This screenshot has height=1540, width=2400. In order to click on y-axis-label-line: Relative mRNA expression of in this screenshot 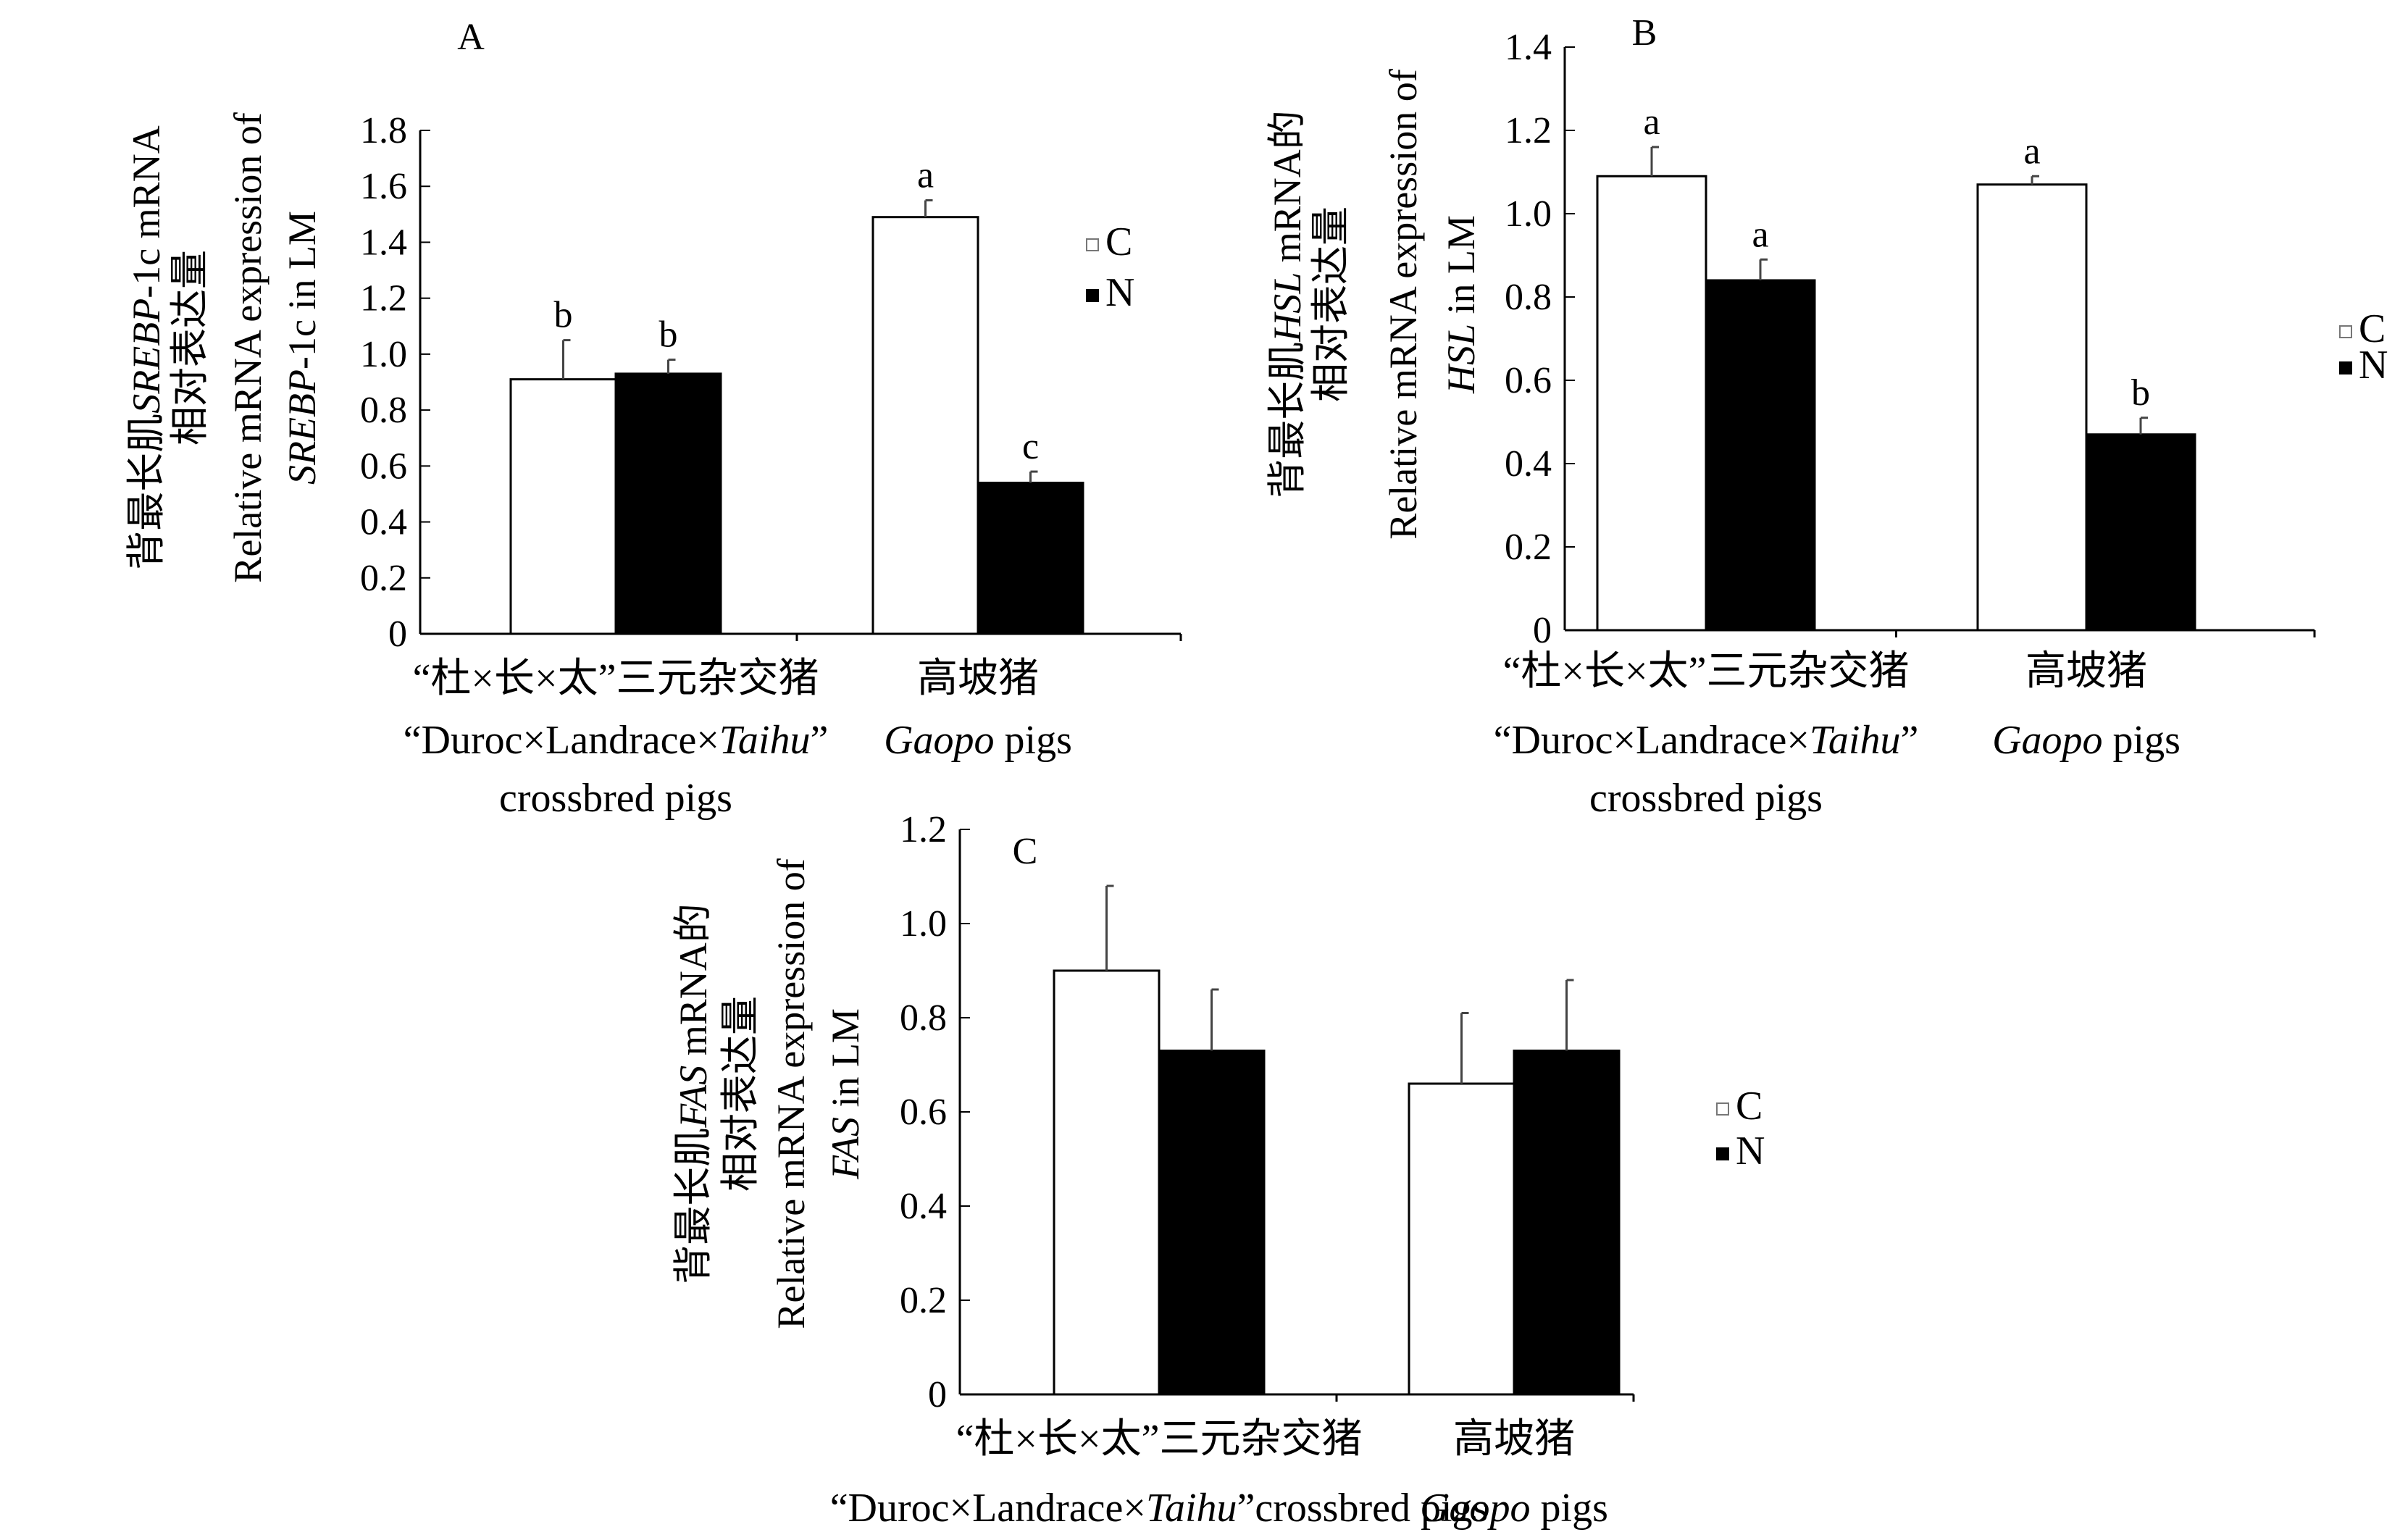, I will do `click(1403, 304)`.